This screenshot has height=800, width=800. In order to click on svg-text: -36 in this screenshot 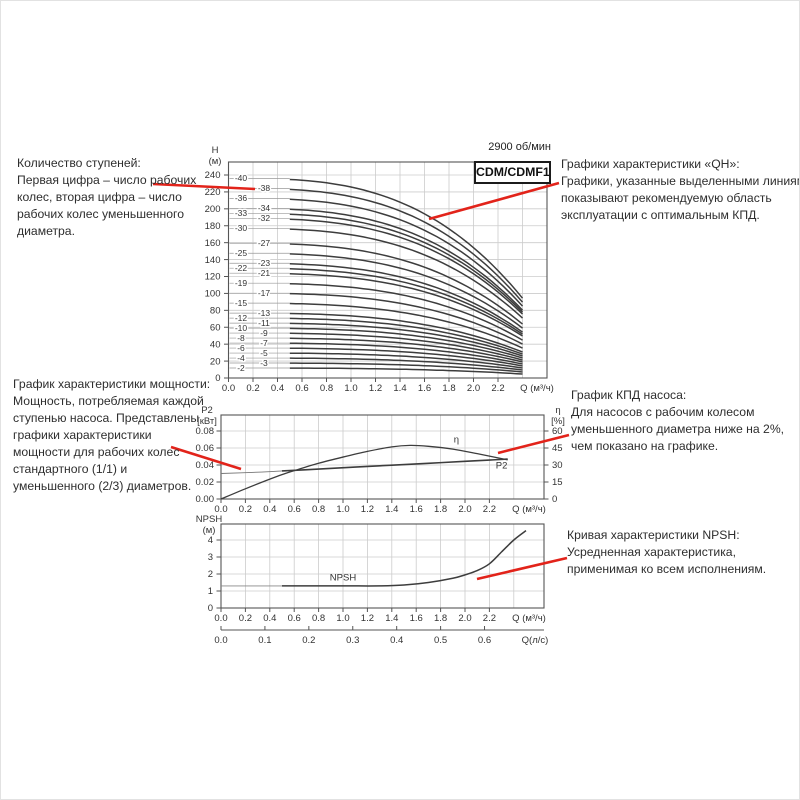, I will do `click(241, 198)`.